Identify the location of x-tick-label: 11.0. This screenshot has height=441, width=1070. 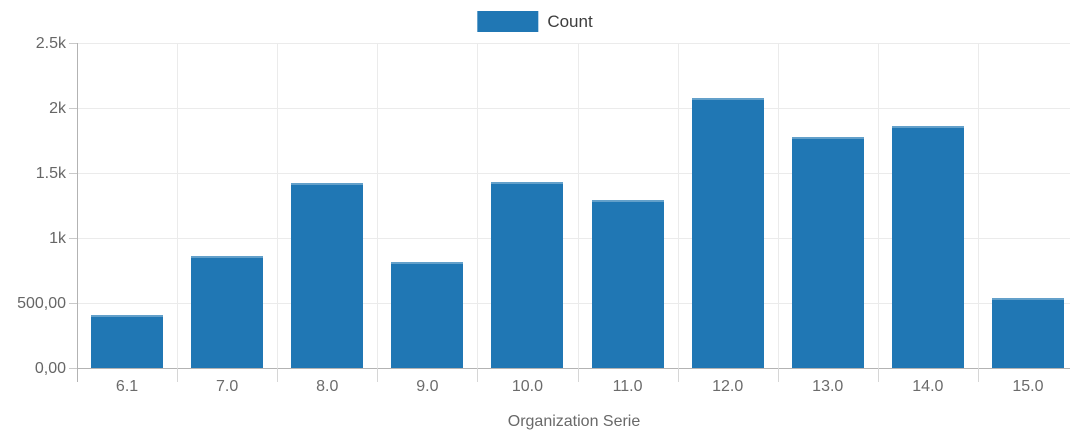
(627, 386).